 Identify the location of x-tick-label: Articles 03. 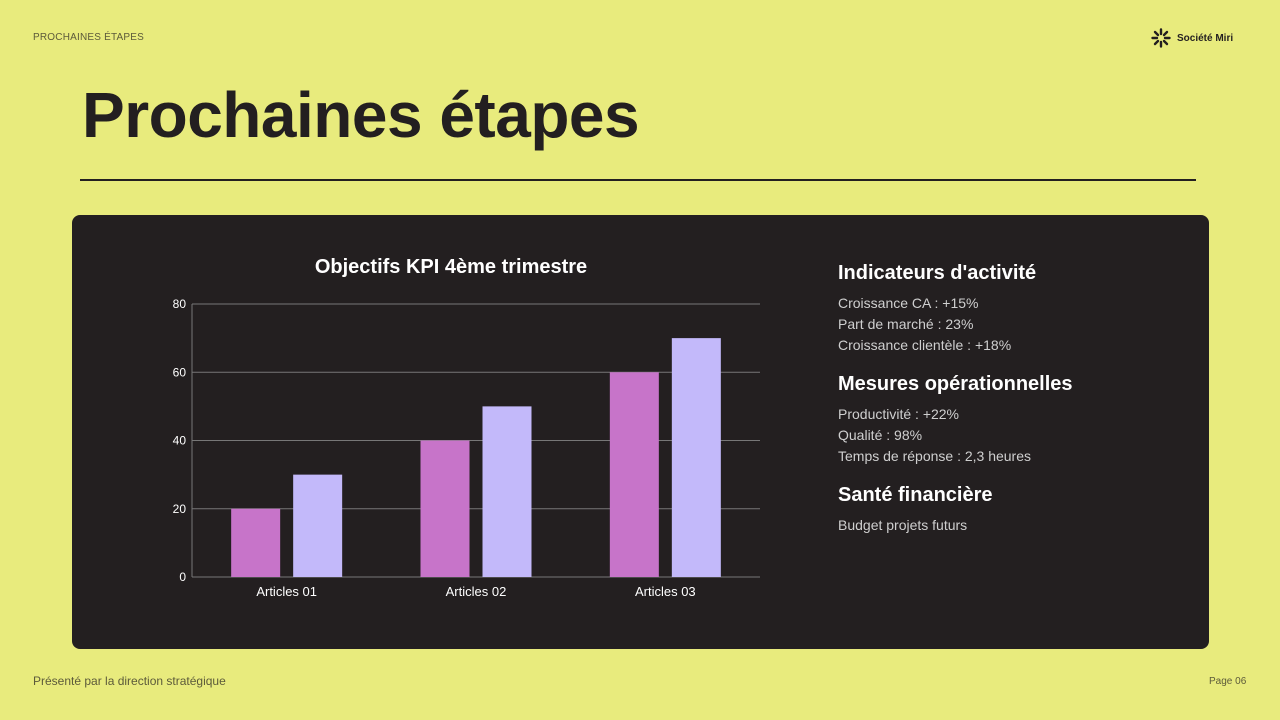
(665, 591).